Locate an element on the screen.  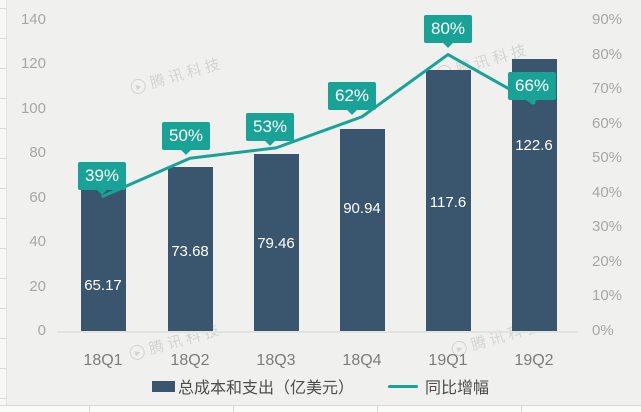
bar-19Q1: 117.6 is located at coordinates (448, 200).